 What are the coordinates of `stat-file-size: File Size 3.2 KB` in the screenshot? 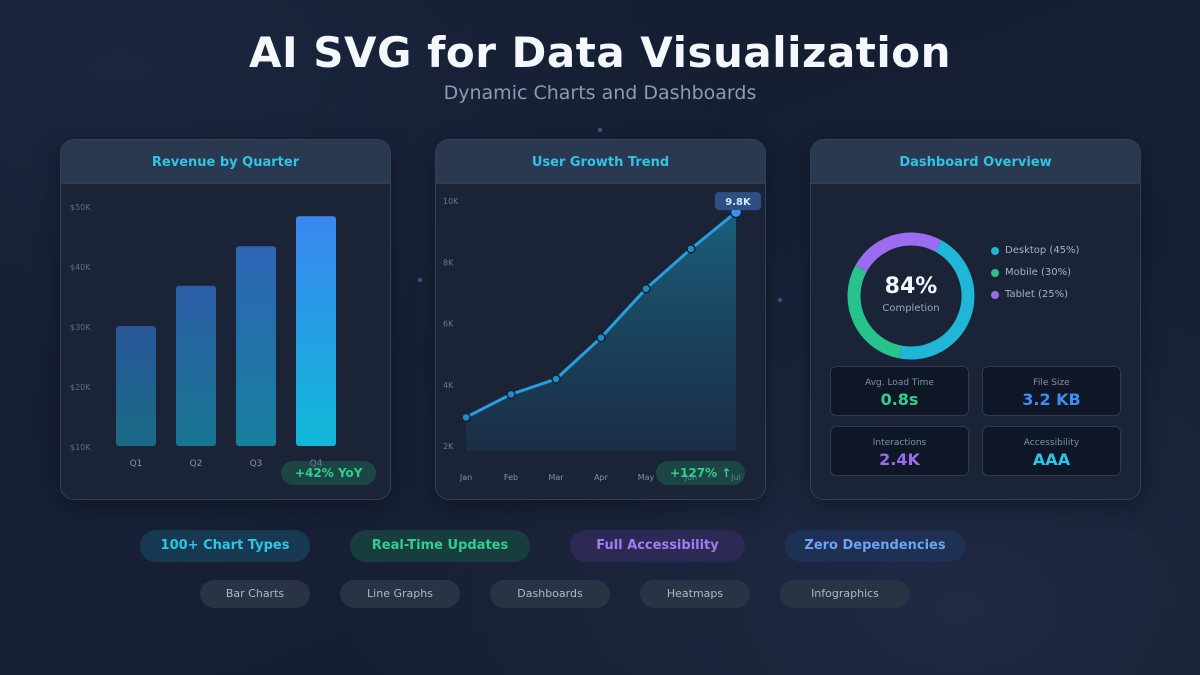 It's located at (1051, 391).